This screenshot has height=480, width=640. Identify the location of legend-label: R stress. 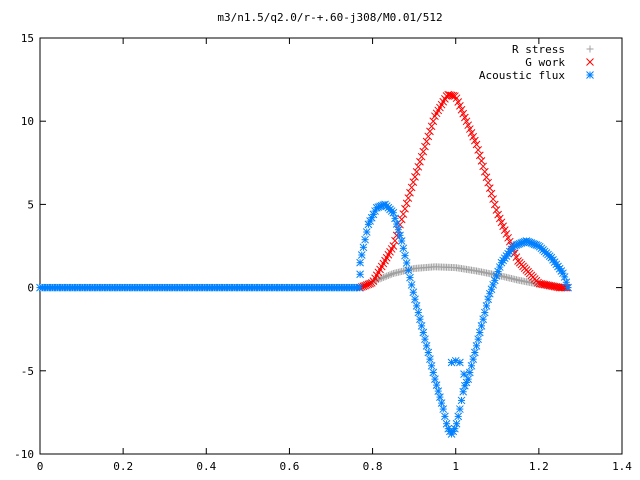
(538, 49).